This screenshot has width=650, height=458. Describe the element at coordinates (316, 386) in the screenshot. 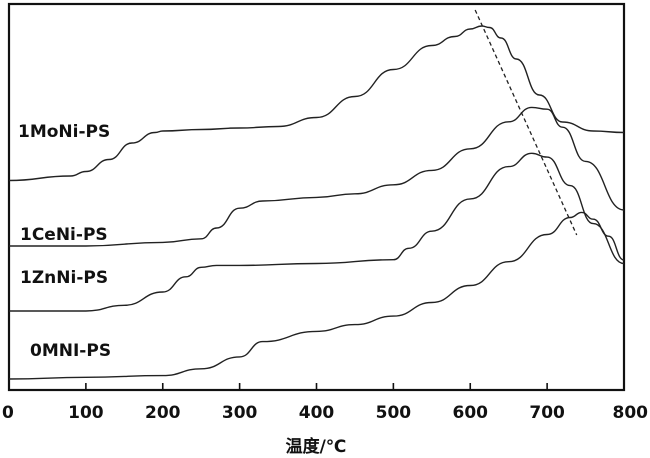

I see `x-axis-ticks` at that location.